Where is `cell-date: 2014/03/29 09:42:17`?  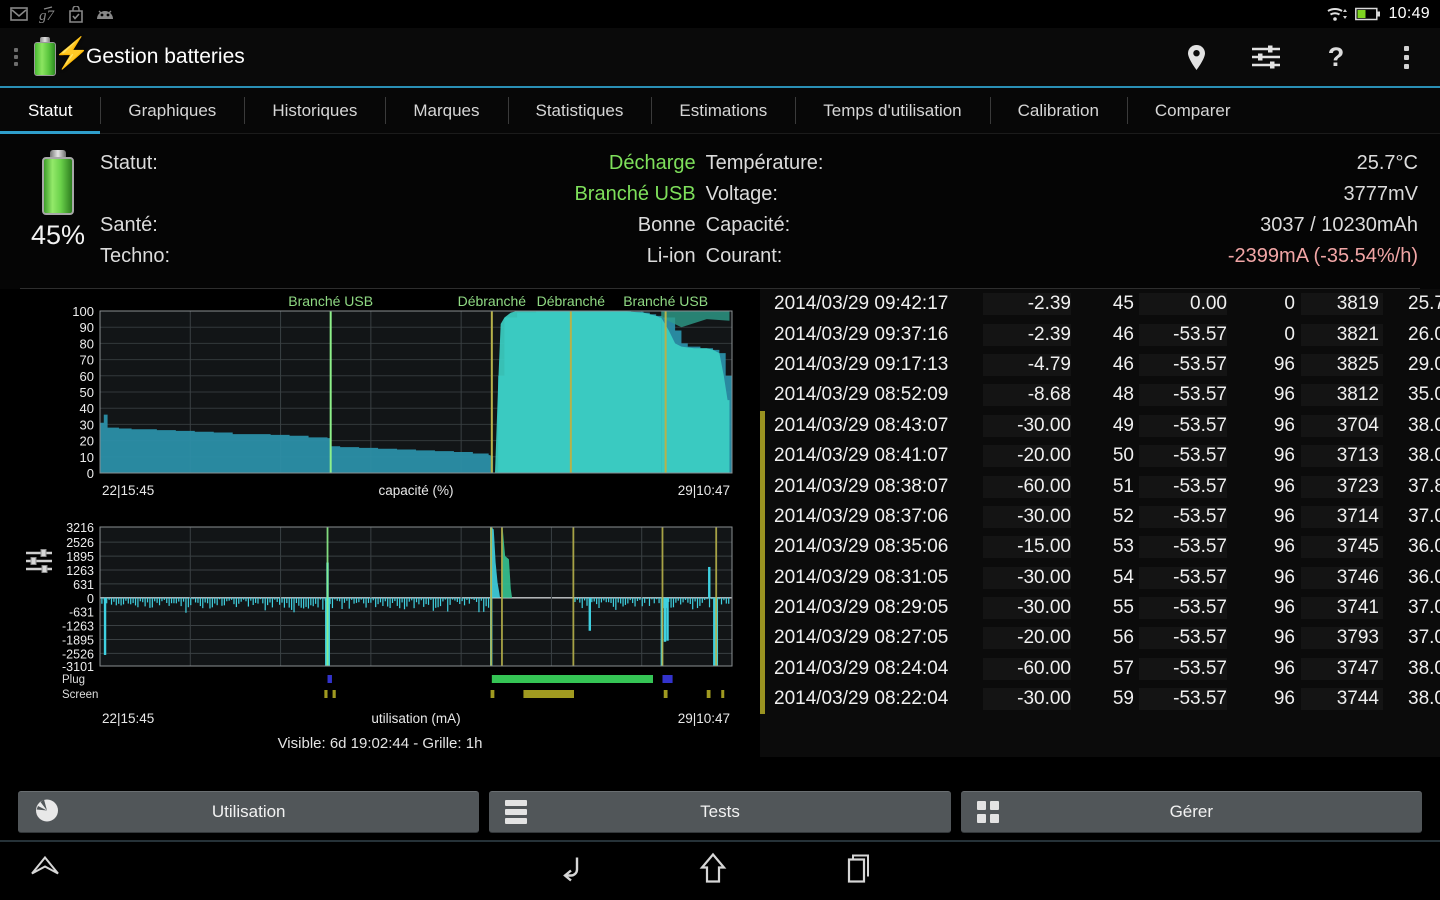
cell-date: 2014/03/29 09:42:17 is located at coordinates (861, 304).